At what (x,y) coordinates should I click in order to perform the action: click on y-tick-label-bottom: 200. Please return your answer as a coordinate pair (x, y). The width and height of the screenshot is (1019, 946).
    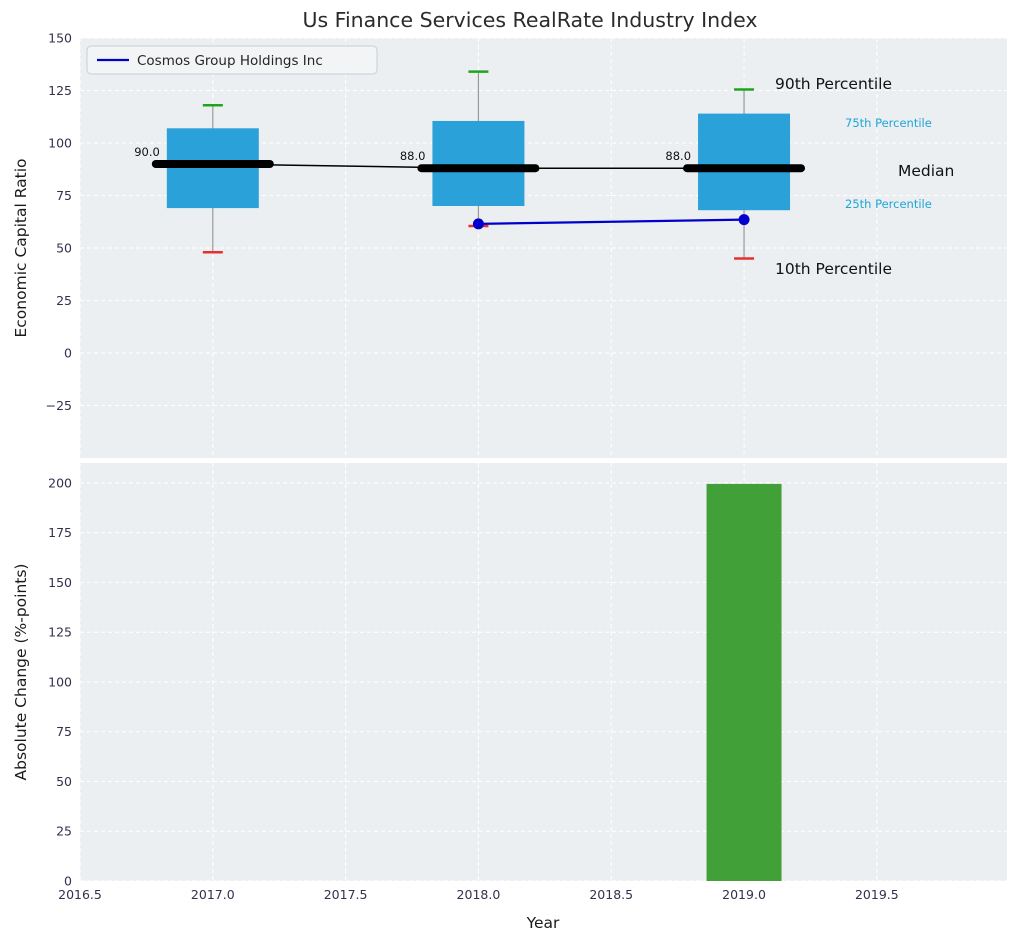
    Looking at the image, I should click on (60, 482).